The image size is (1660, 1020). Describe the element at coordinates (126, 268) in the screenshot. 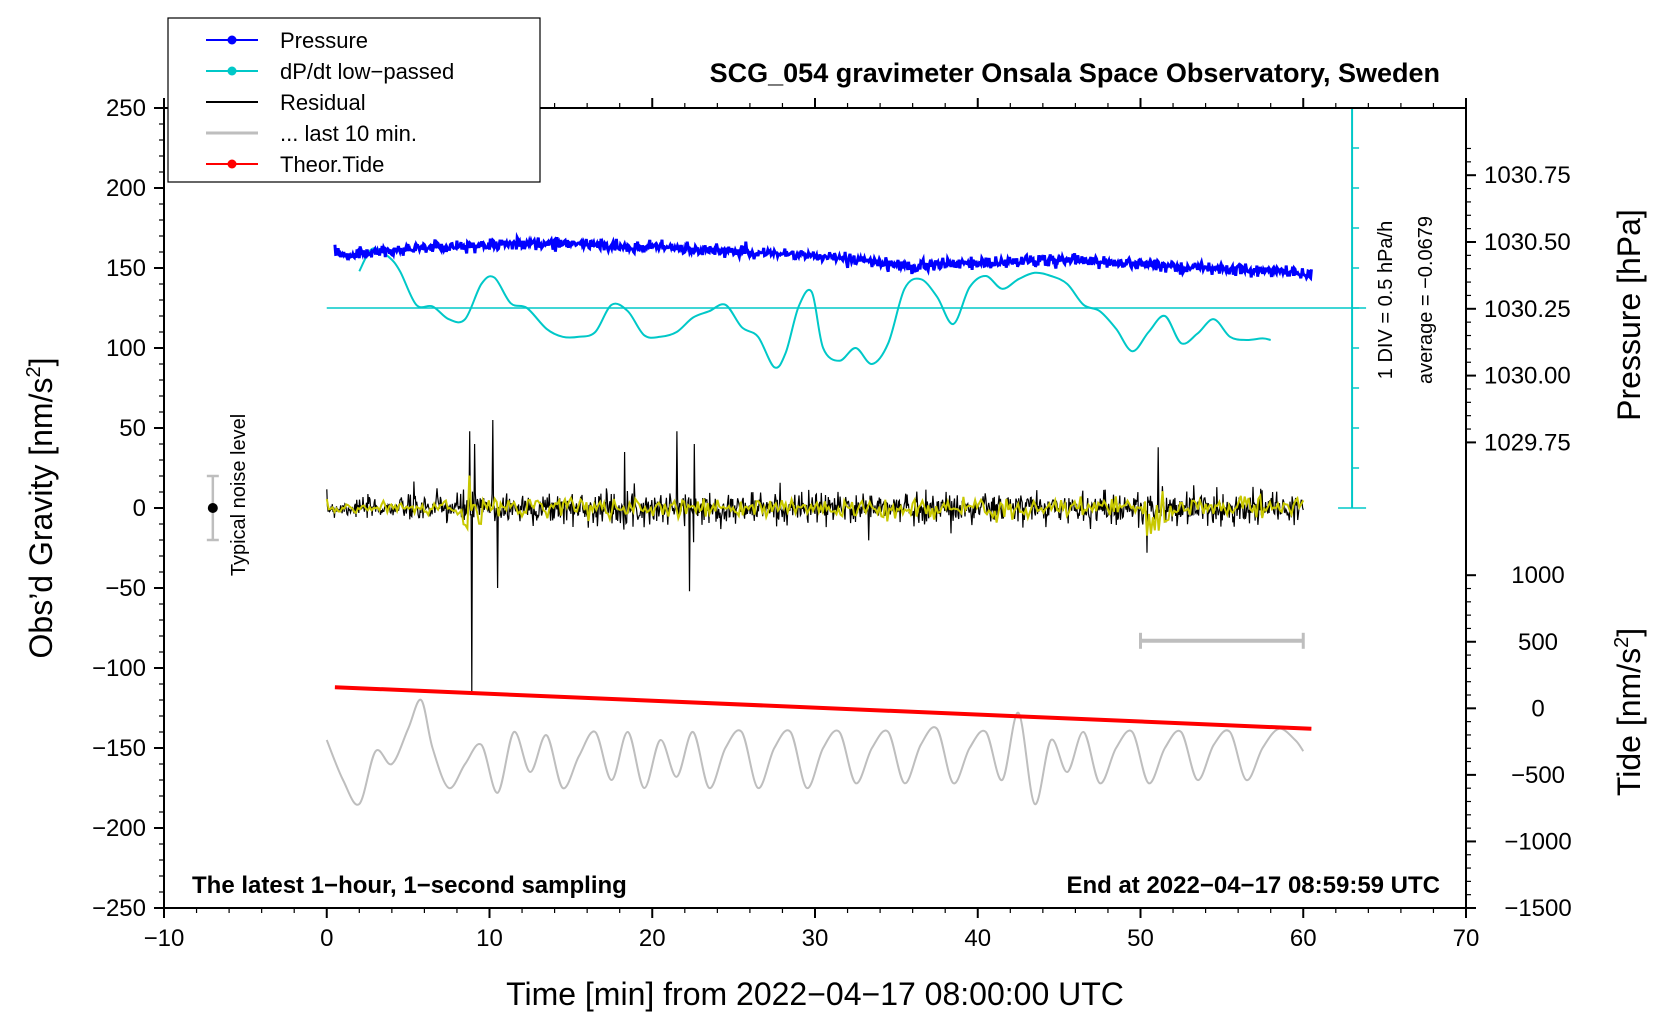

I see `y-tick-label: 150` at that location.